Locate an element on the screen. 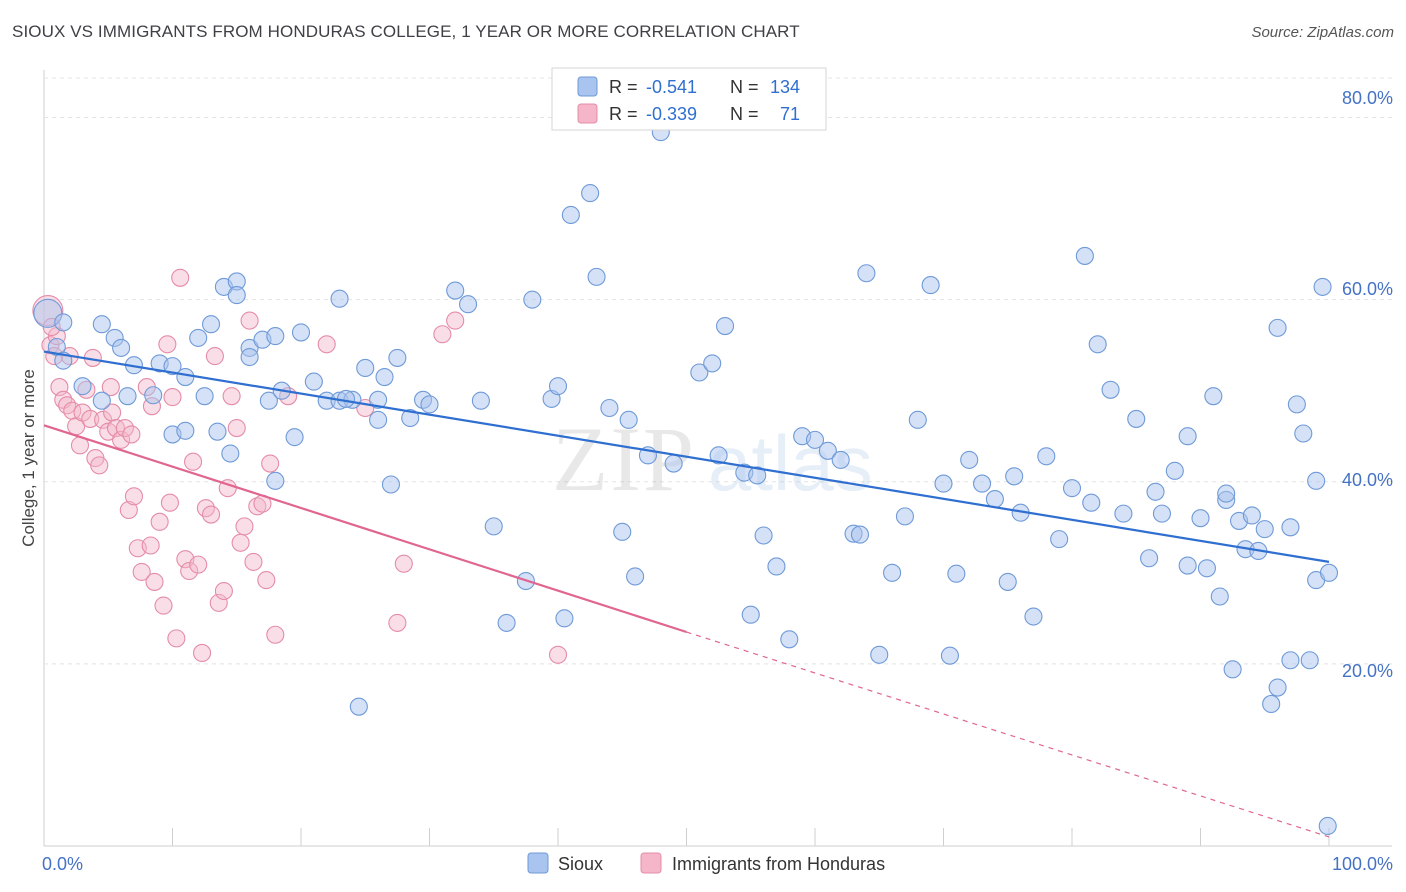 The height and width of the screenshot is (892, 1406). honduras-r-label: R = is located at coordinates (623, 114).